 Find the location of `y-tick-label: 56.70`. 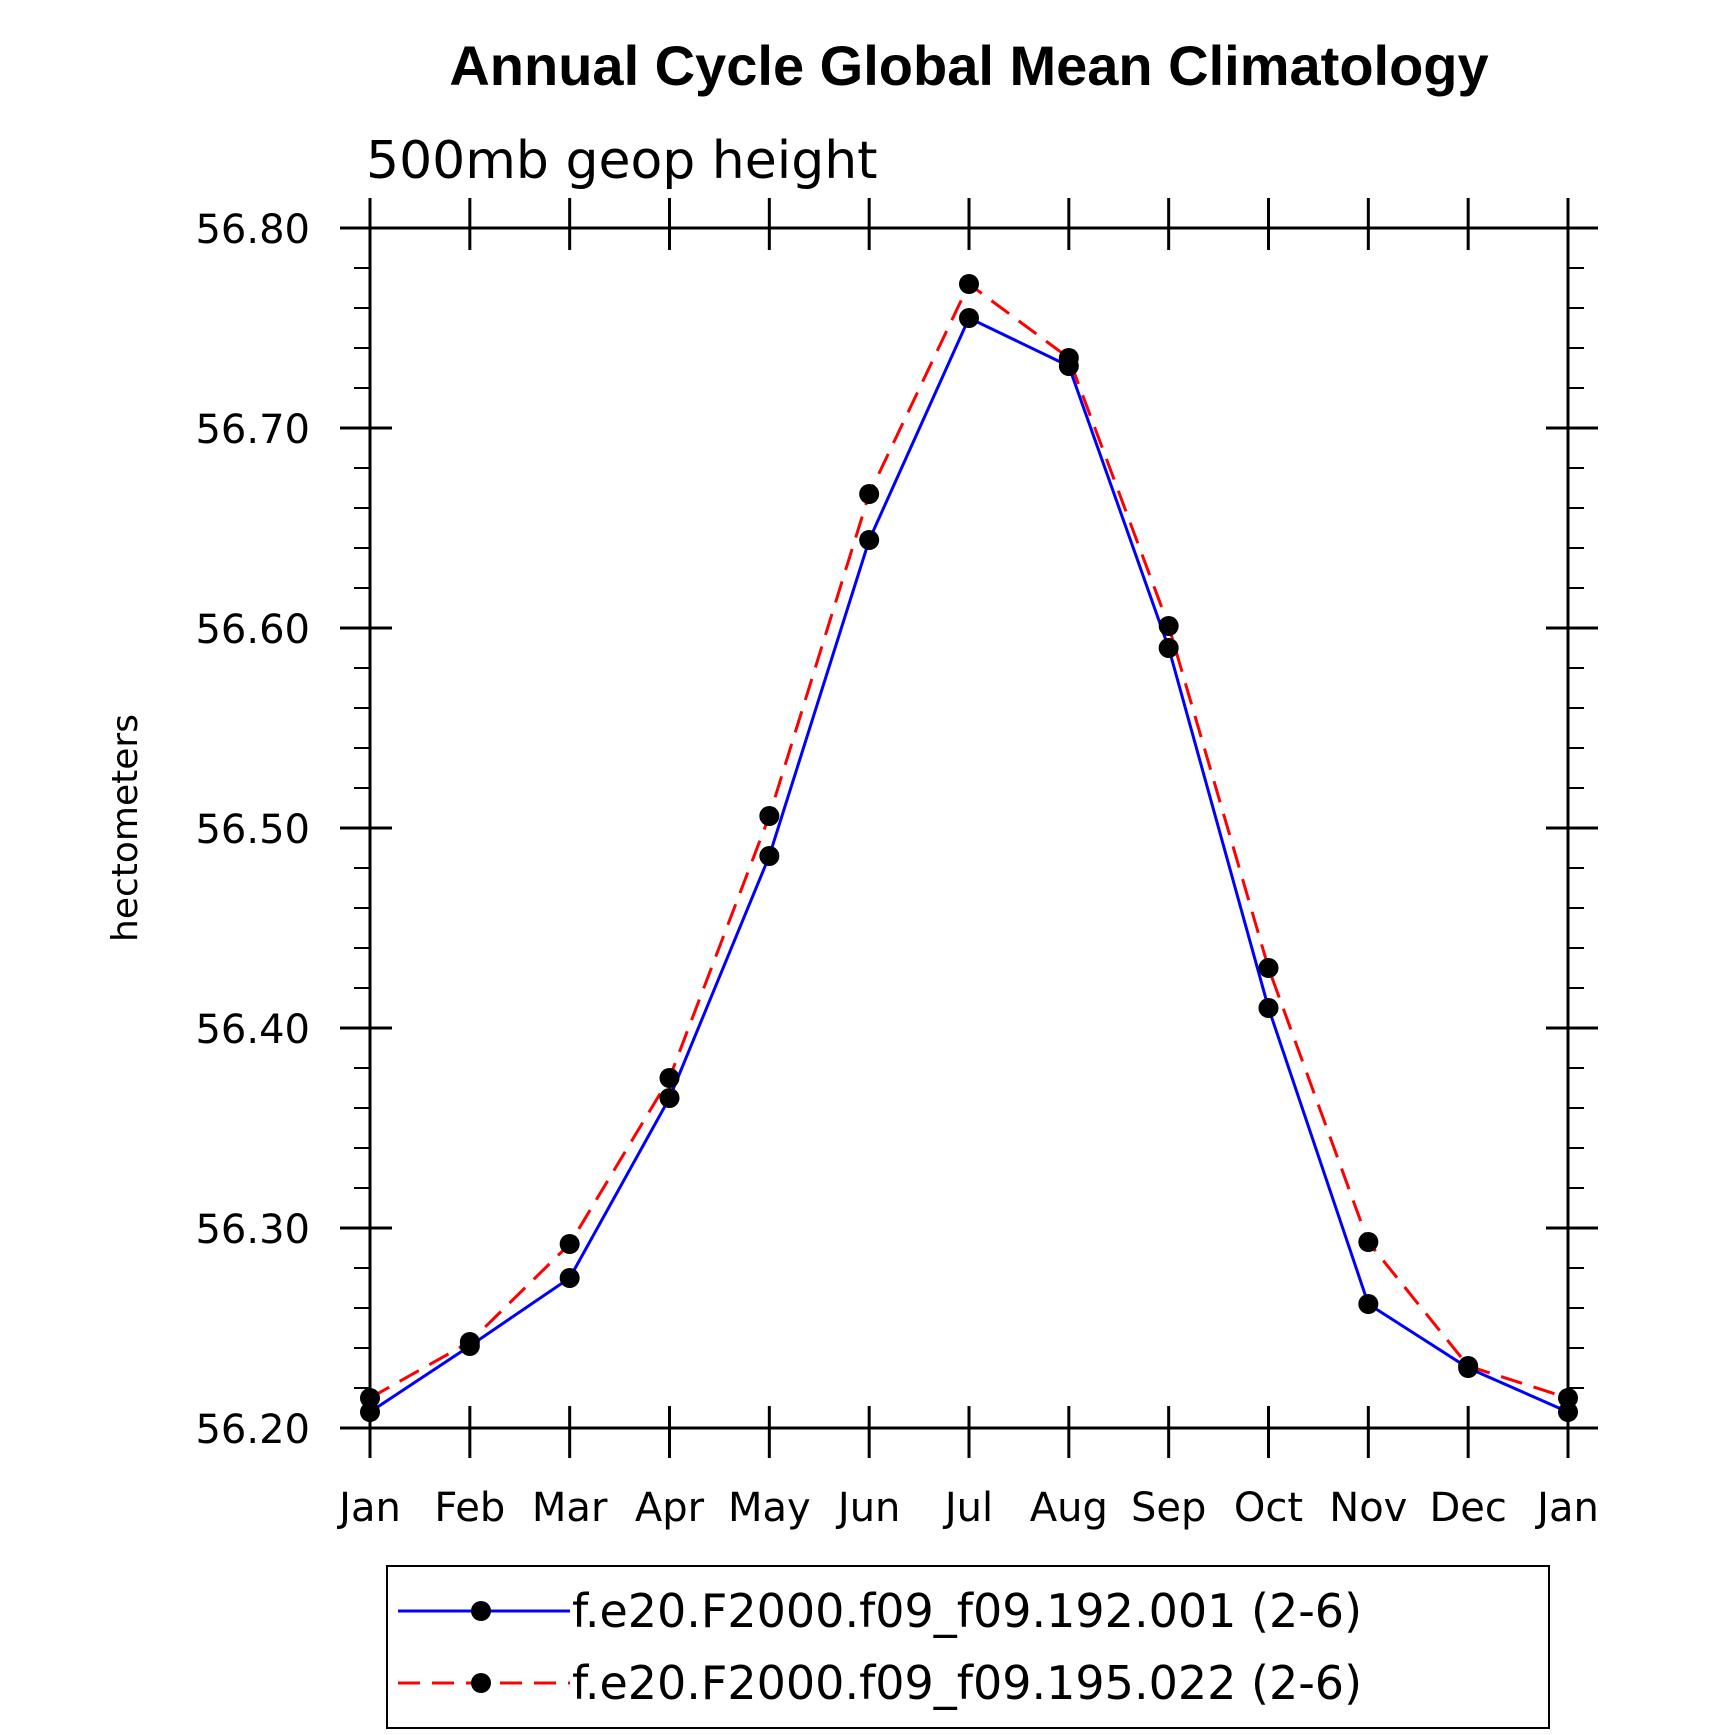

y-tick-label: 56.70 is located at coordinates (252, 430).